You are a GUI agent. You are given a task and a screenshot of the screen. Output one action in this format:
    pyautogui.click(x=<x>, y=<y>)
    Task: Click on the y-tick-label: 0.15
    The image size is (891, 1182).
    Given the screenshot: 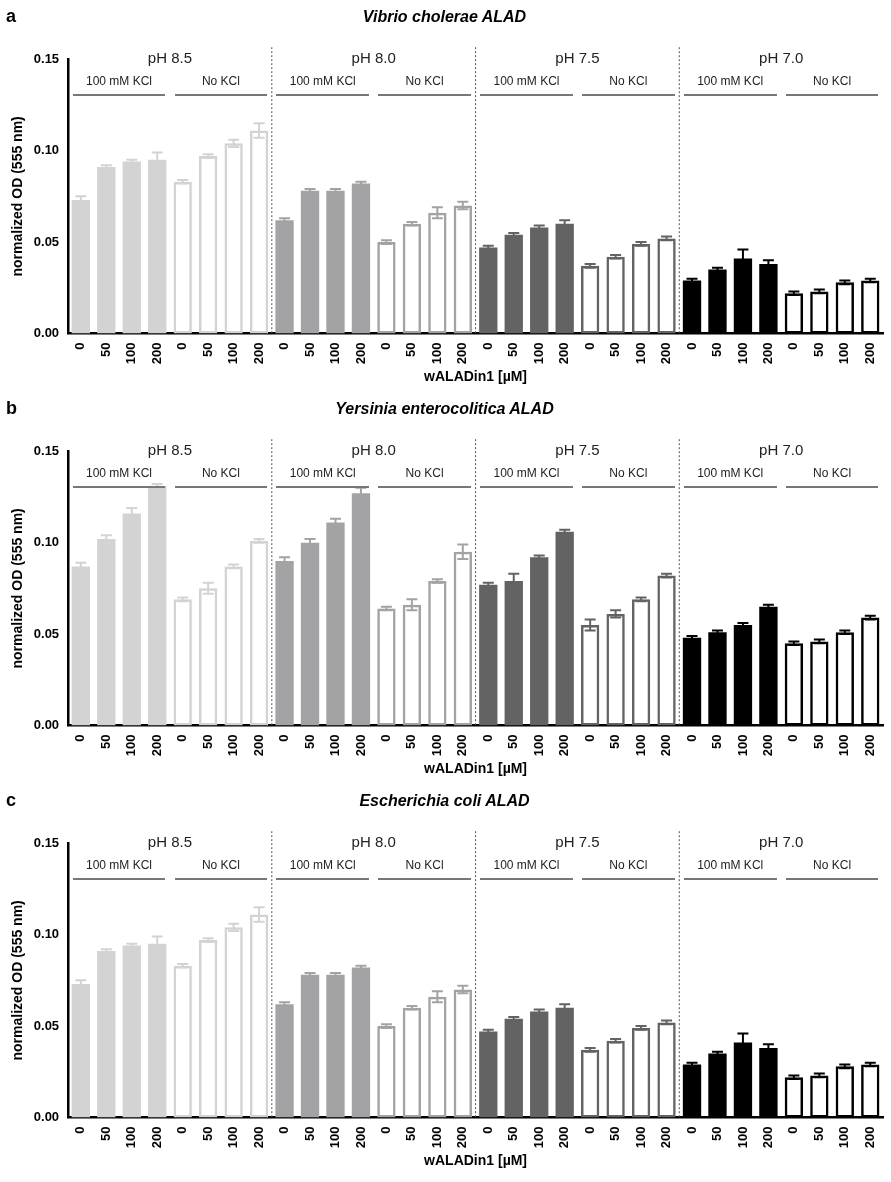 What is the action you would take?
    pyautogui.click(x=46, y=450)
    